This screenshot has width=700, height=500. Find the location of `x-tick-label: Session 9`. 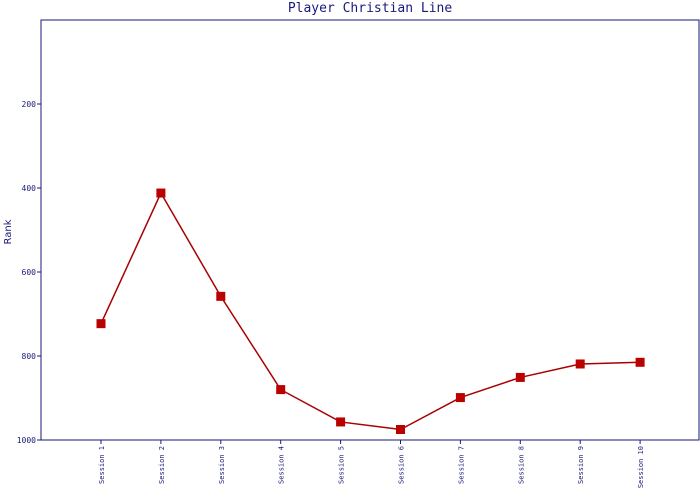

x-tick-label: Session 9 is located at coordinates (581, 465).